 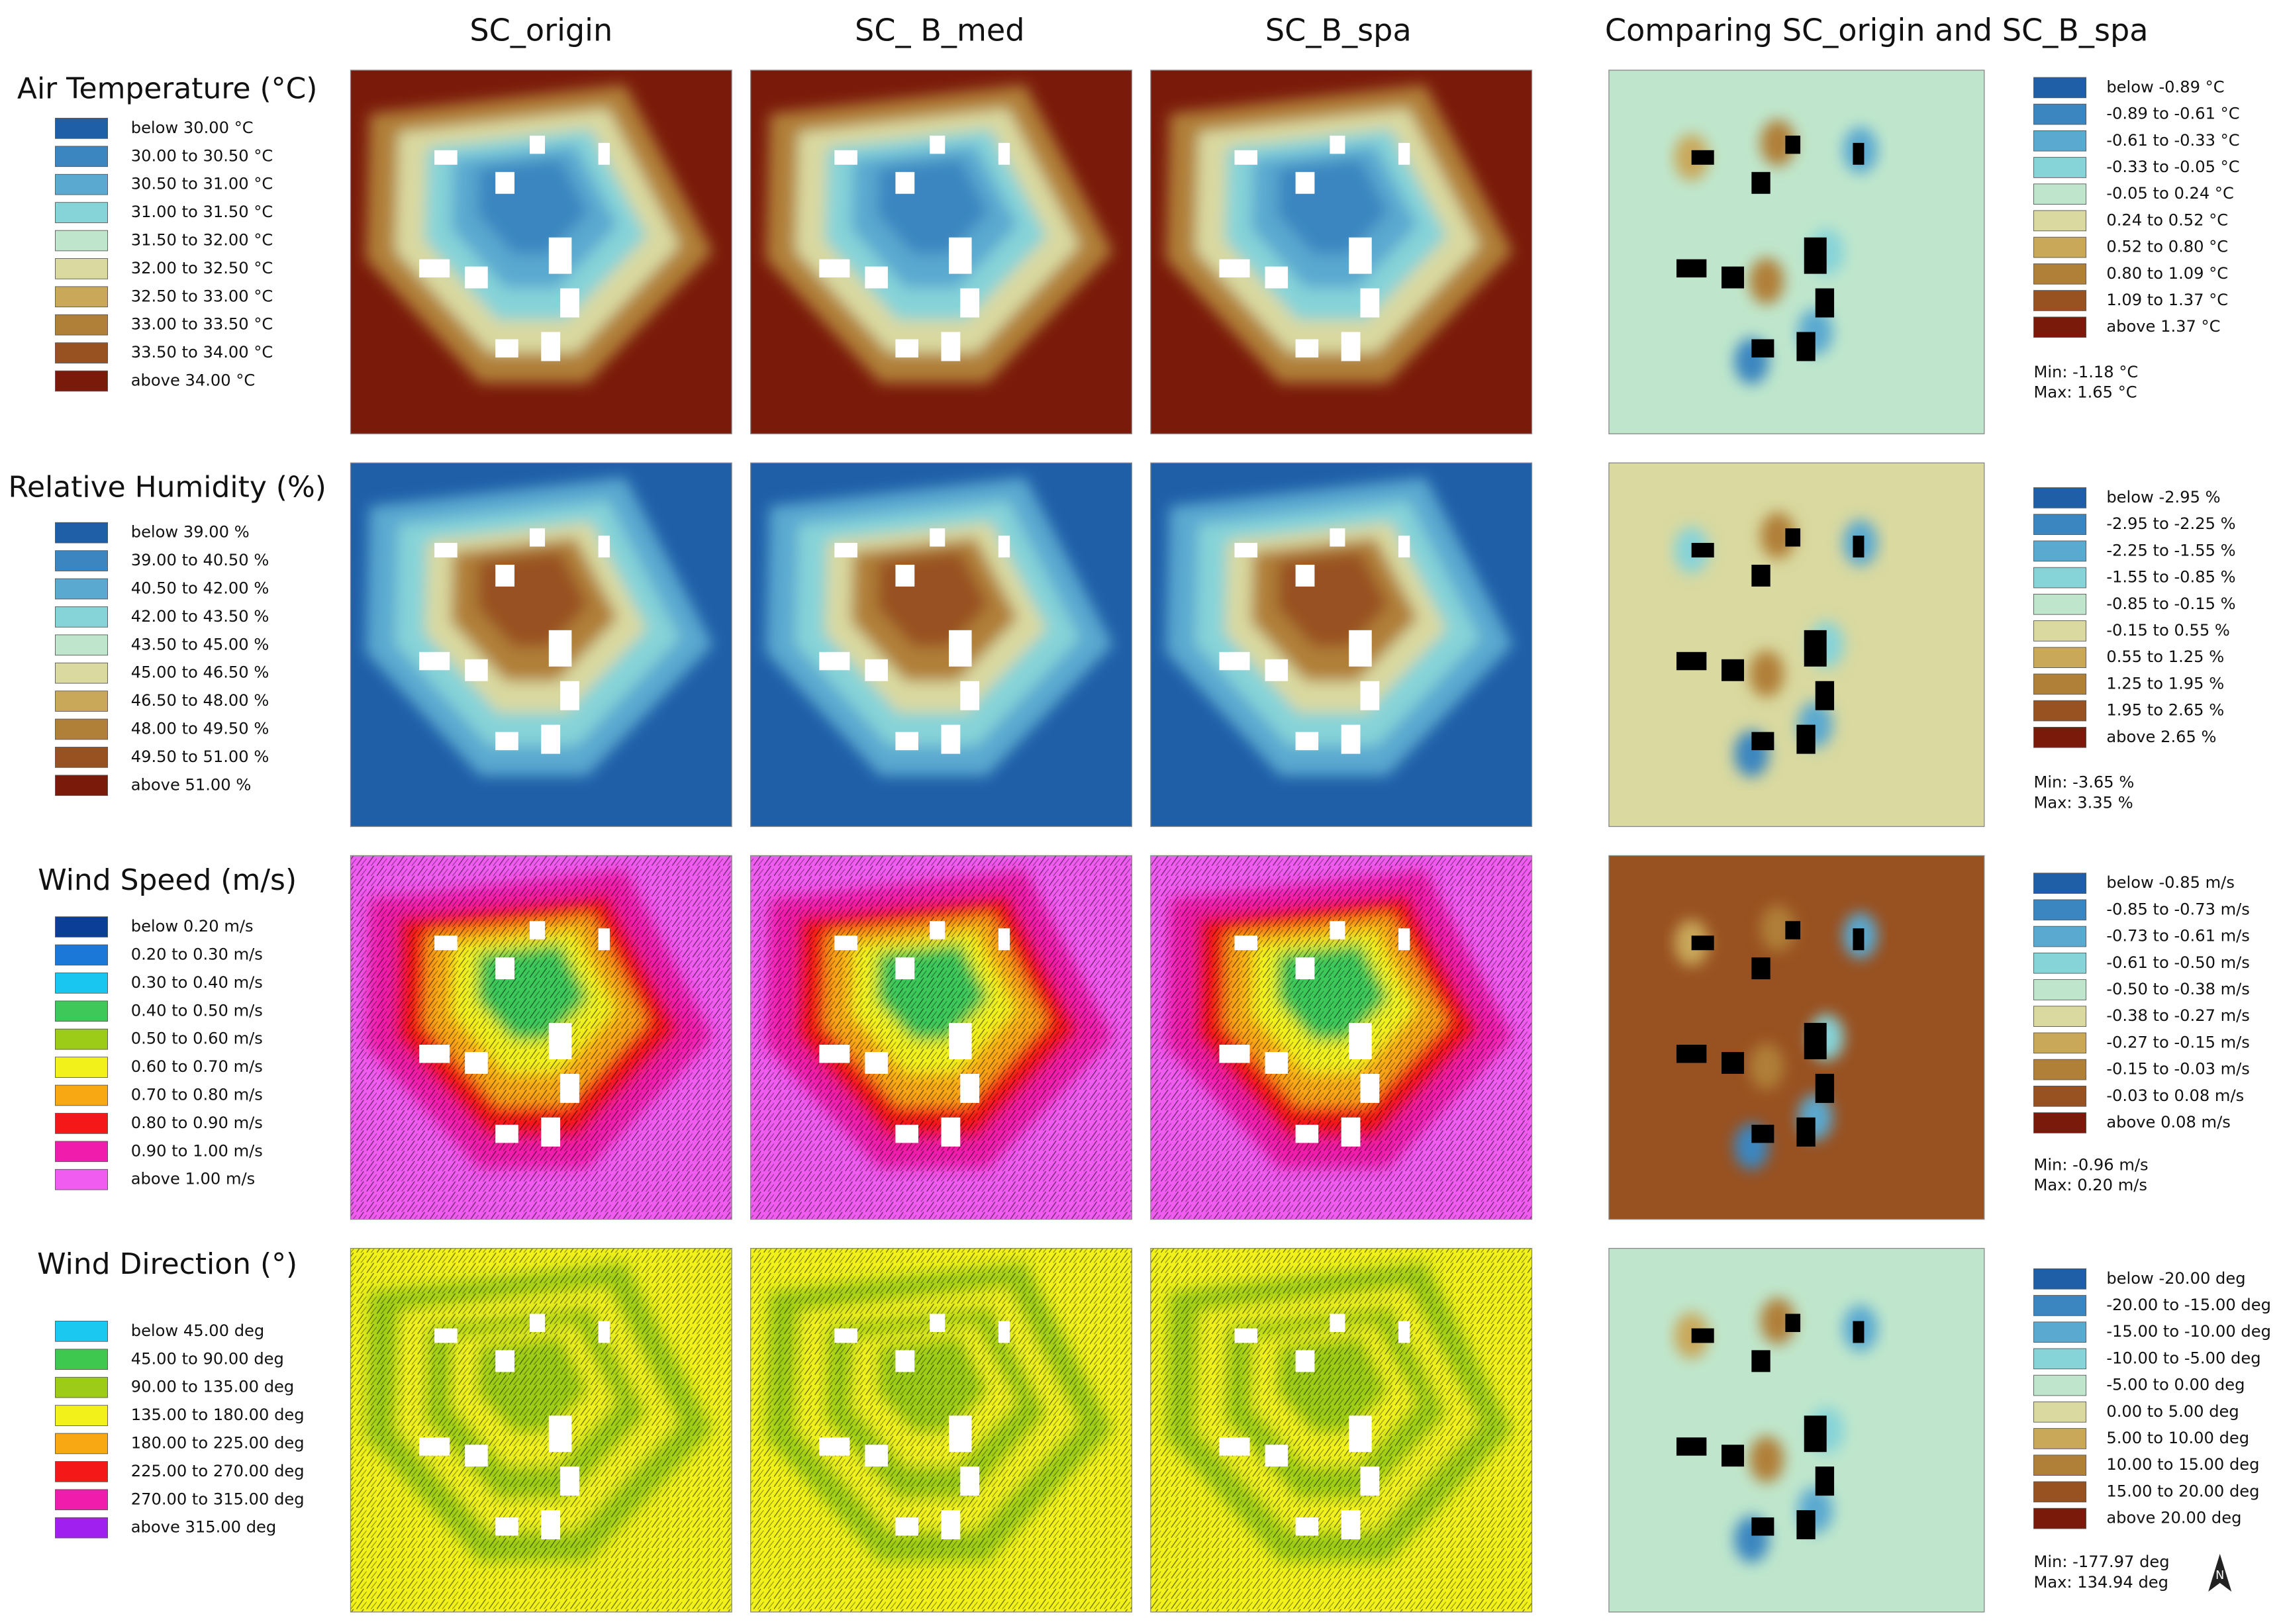 I want to click on legend-label: 0.20 to 0.30 m/s, so click(x=197, y=954).